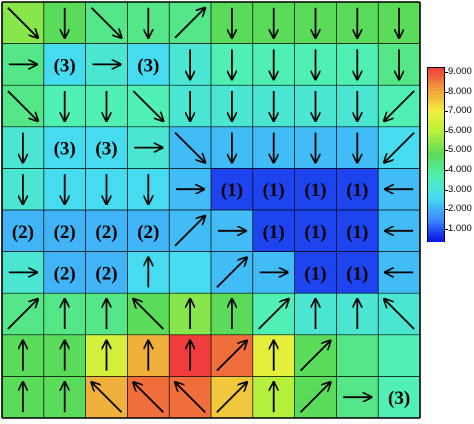 This screenshot has height=424, width=474. Describe the element at coordinates (23, 232) in the screenshot. I see `cell-label-r5-c0: (2)` at that location.